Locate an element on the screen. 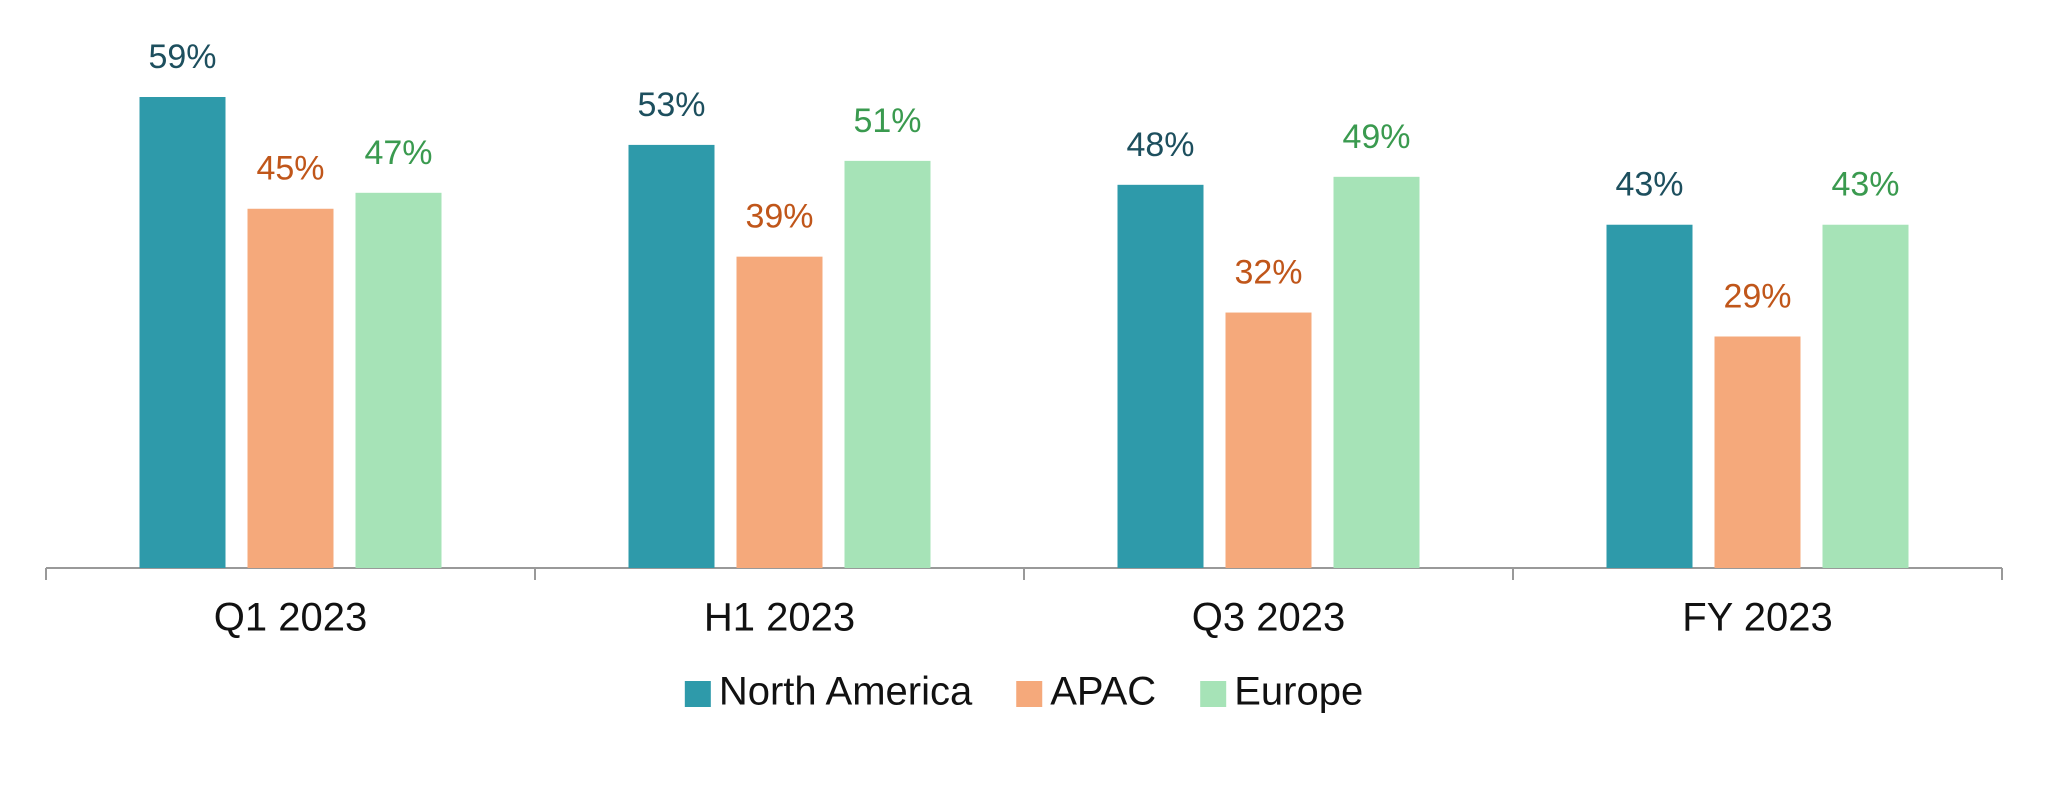 The height and width of the screenshot is (798, 2048). legend-label: APAC is located at coordinates (1103, 692).